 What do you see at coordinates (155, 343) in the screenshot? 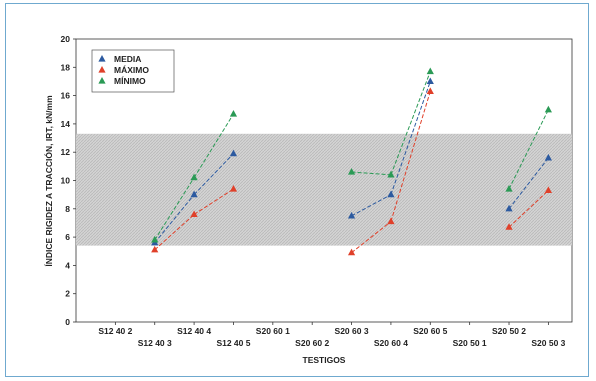
I see `x-tick-label: S12 40 3` at bounding box center [155, 343].